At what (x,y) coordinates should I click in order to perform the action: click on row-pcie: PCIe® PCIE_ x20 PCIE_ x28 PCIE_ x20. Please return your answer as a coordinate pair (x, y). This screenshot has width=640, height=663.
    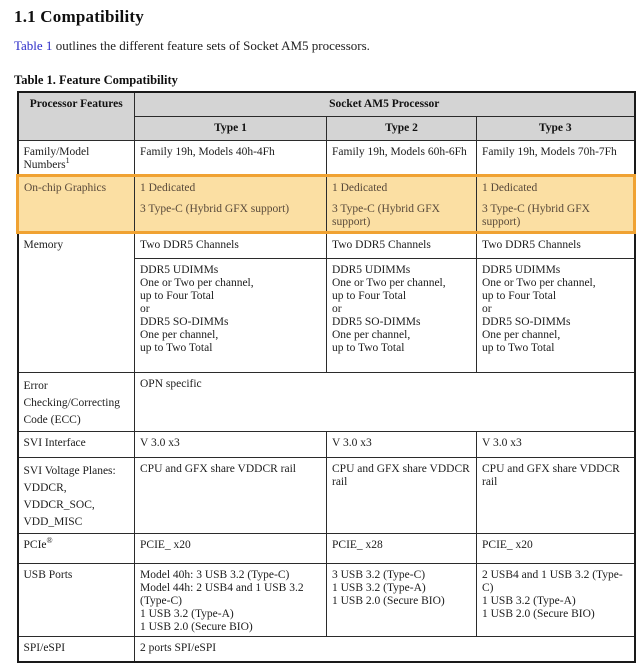
    Looking at the image, I should click on (326, 548).